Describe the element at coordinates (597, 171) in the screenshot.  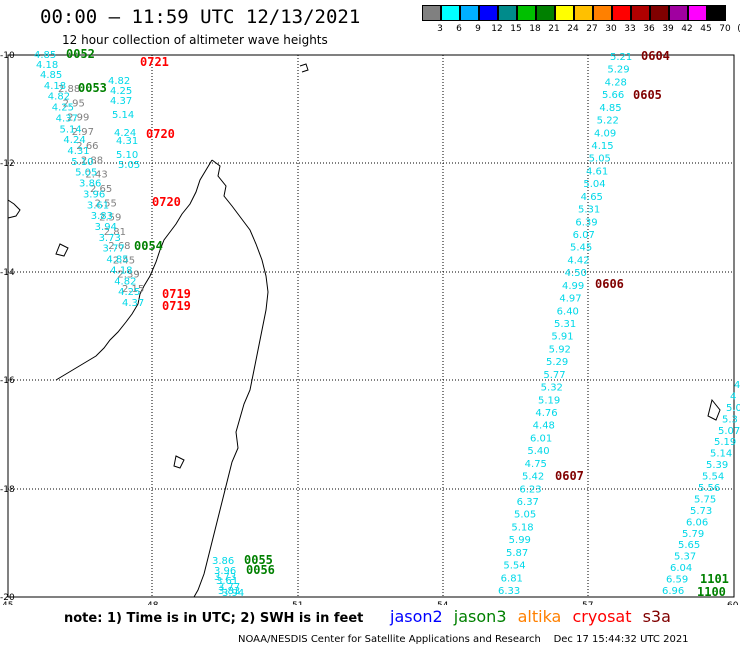
I see `wave-height-value: 4.61` at that location.